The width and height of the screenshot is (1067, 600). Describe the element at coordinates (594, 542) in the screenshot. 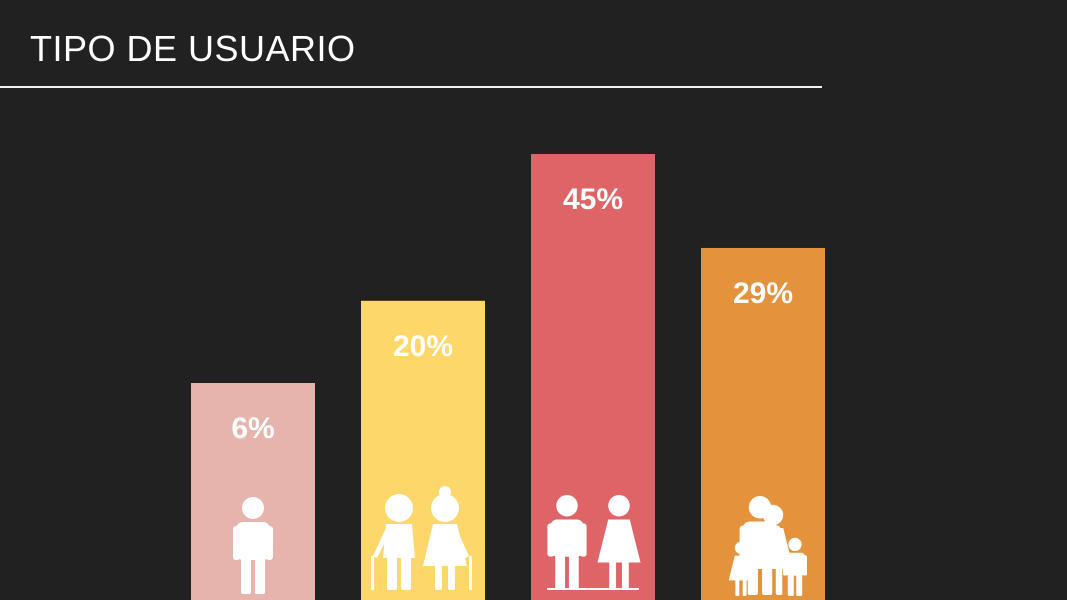

I see `couple-icon` at that location.